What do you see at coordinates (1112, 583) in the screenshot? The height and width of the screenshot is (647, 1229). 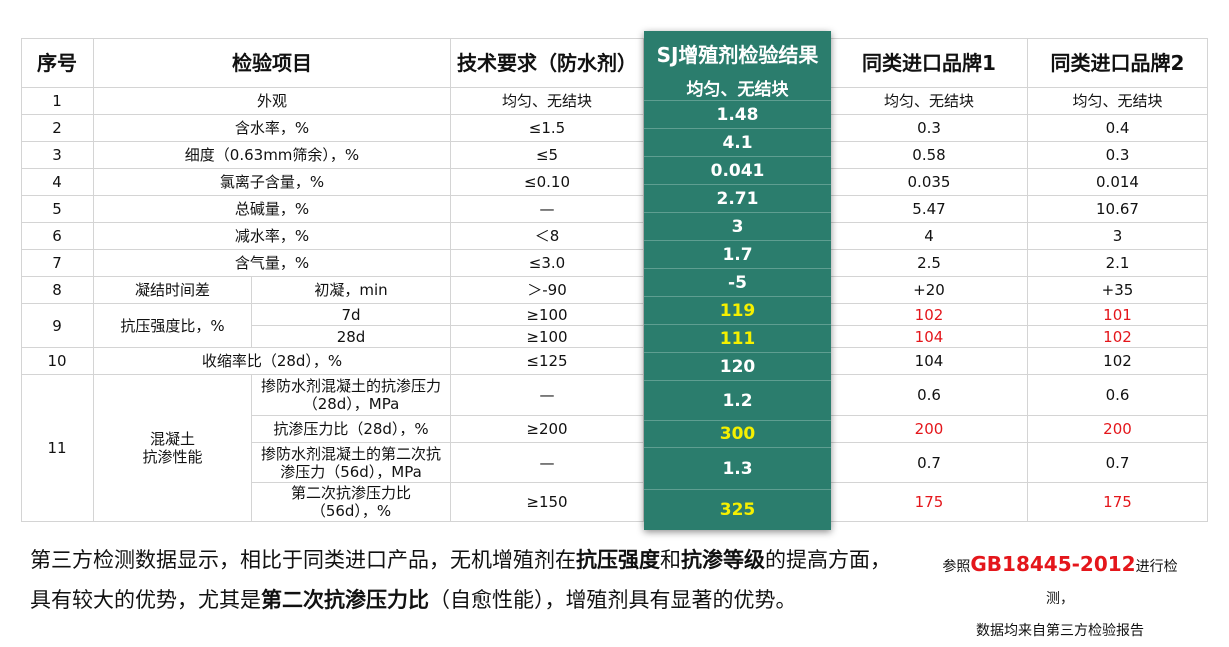 I see `reference-post: 进行检测，` at bounding box center [1112, 583].